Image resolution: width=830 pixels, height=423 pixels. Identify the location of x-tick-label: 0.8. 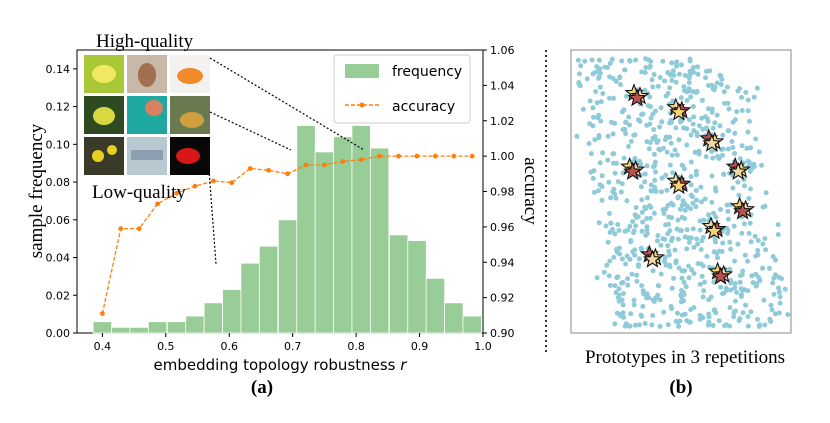
(356, 346).